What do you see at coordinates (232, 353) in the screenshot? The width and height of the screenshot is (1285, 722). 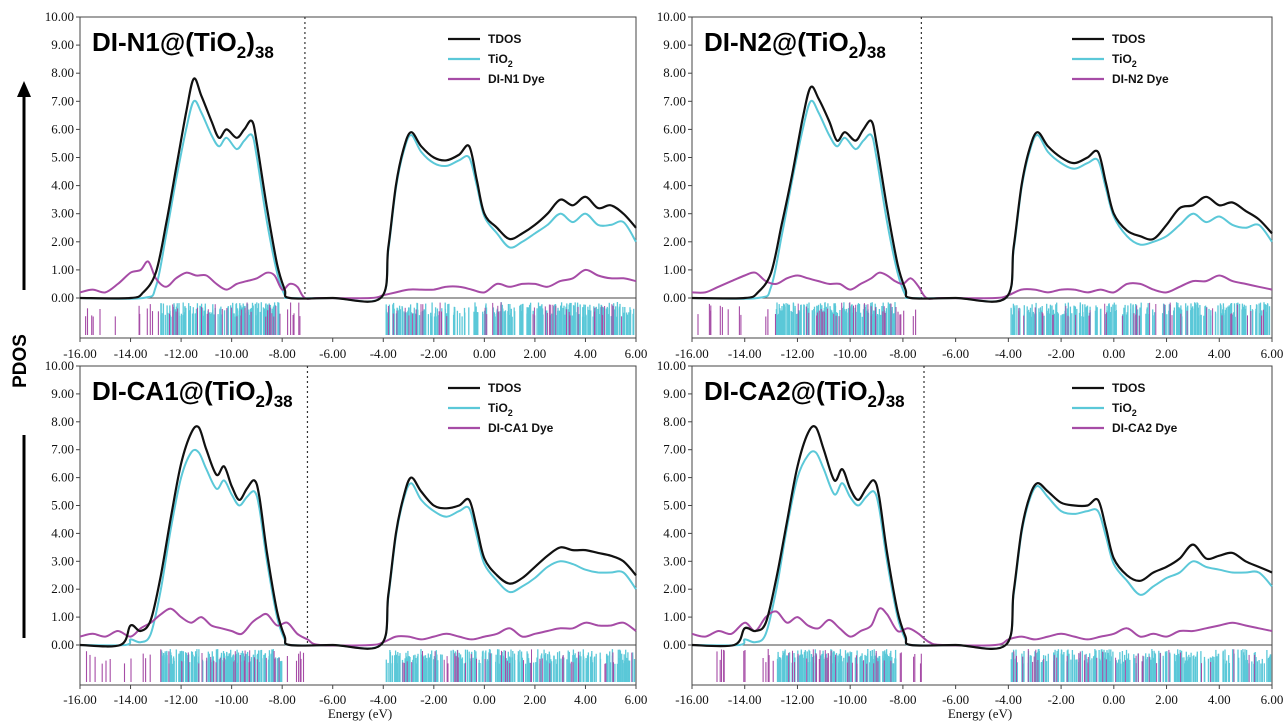 I see `x-tick-label: -10.00` at bounding box center [232, 353].